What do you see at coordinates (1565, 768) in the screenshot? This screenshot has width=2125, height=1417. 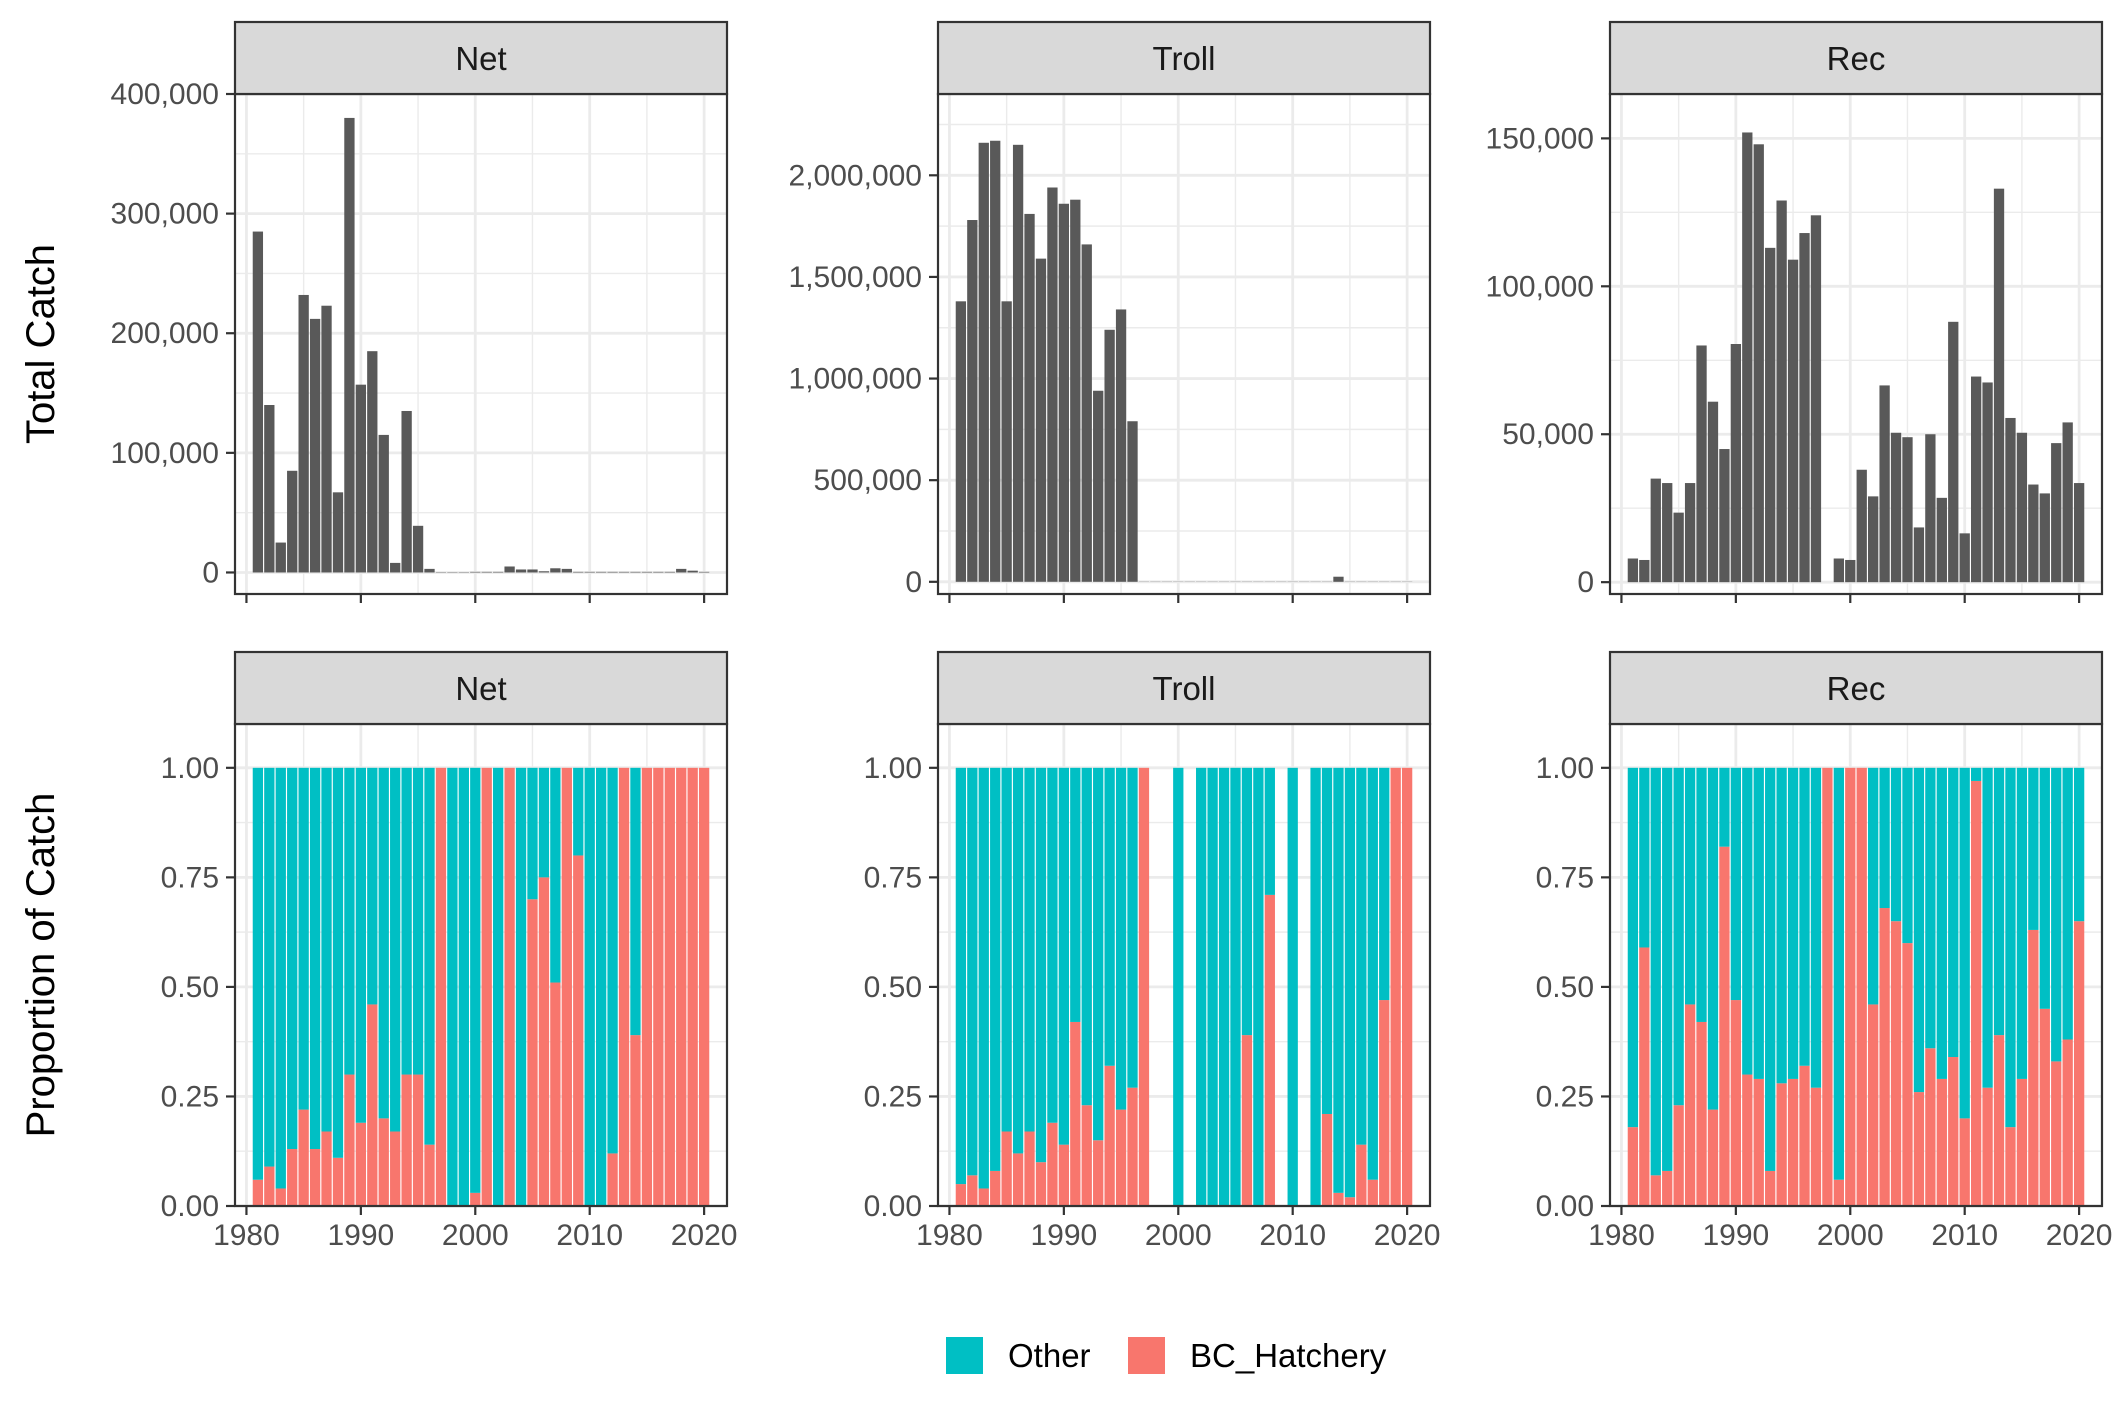 I see `y-tick-label: 1.00` at bounding box center [1565, 768].